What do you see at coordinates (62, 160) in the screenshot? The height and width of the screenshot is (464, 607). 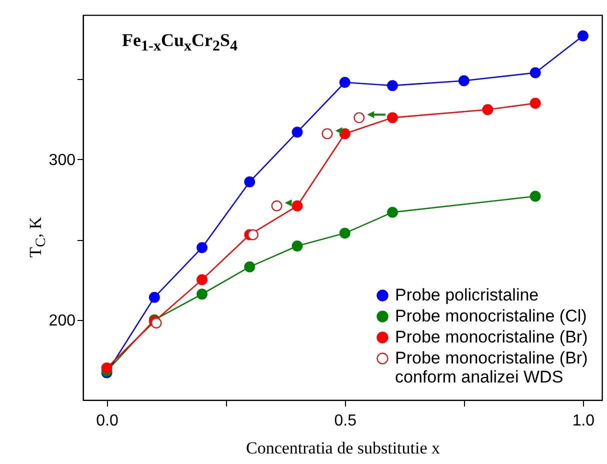 I see `y-tick-label: 300` at bounding box center [62, 160].